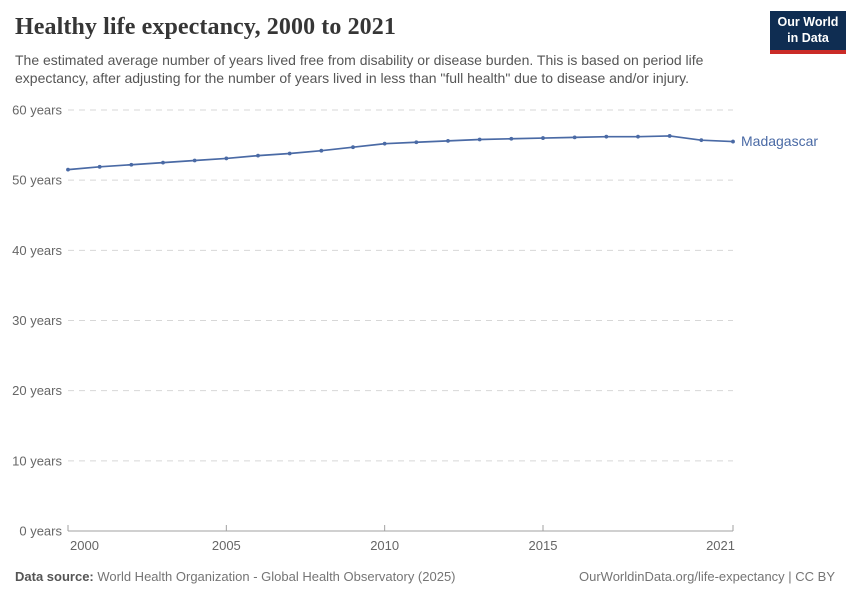  I want to click on owid-logo-line2: in Data, so click(808, 37).